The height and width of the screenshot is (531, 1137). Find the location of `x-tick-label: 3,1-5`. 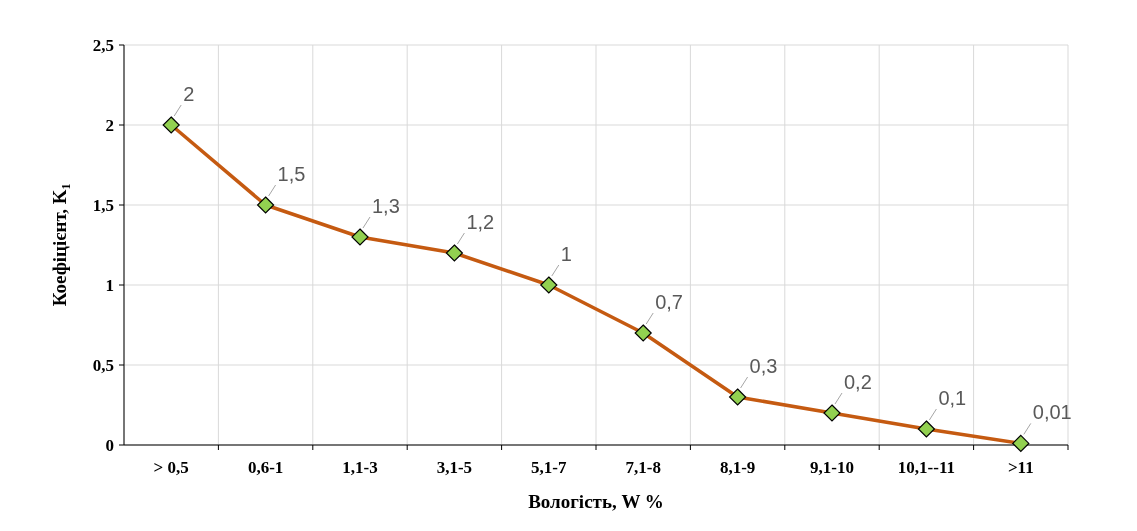

x-tick-label: 3,1-5 is located at coordinates (454, 467).